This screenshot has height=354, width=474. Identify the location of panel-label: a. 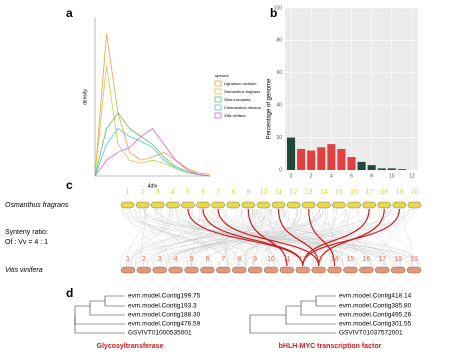
(69, 13).